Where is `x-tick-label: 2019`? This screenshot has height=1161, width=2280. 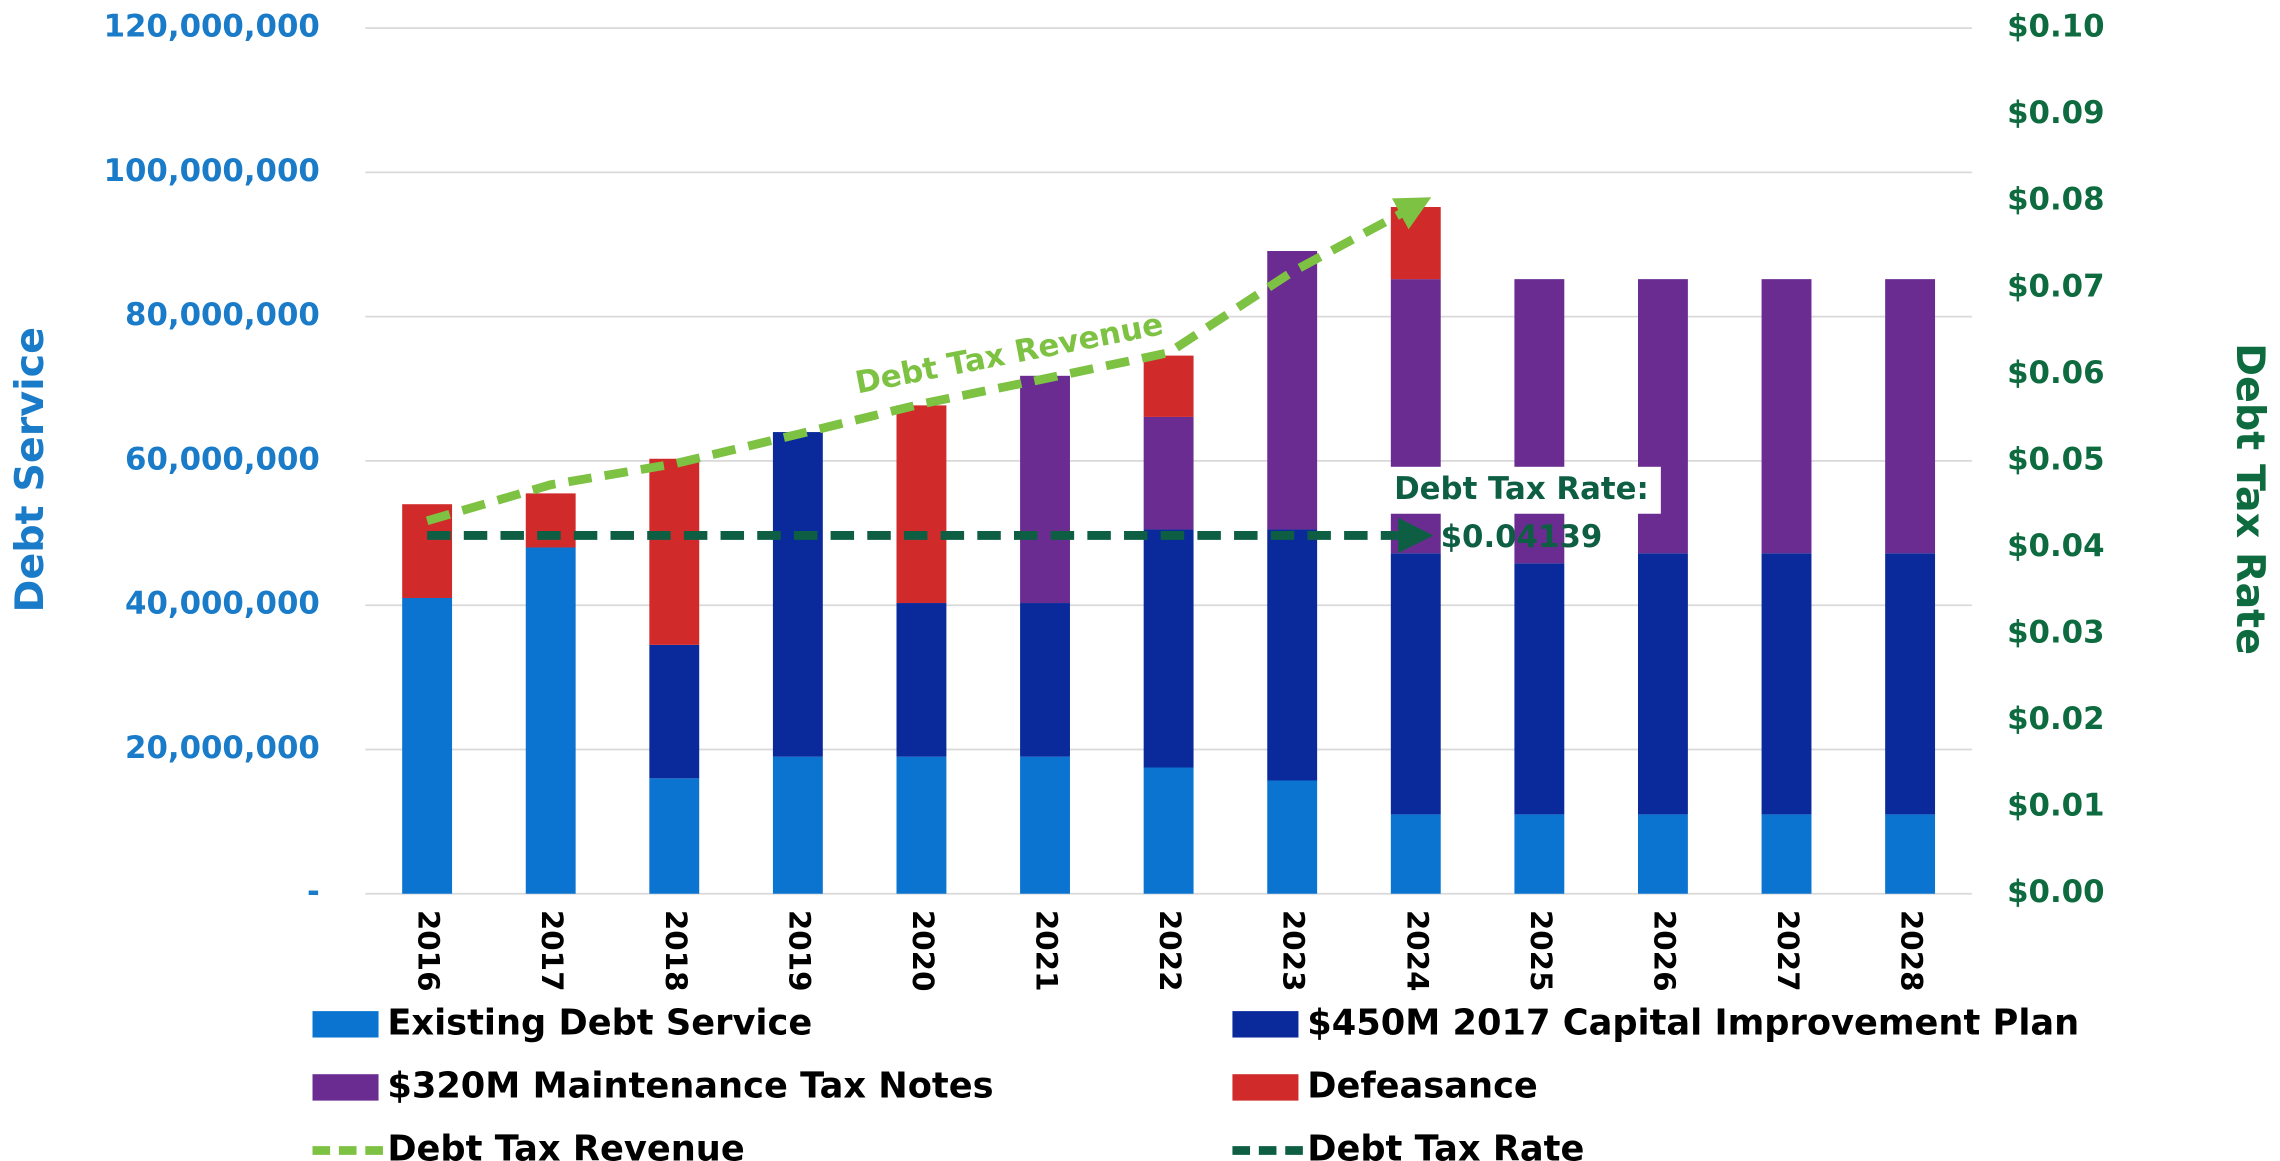 x-tick-label: 2019 is located at coordinates (799, 951).